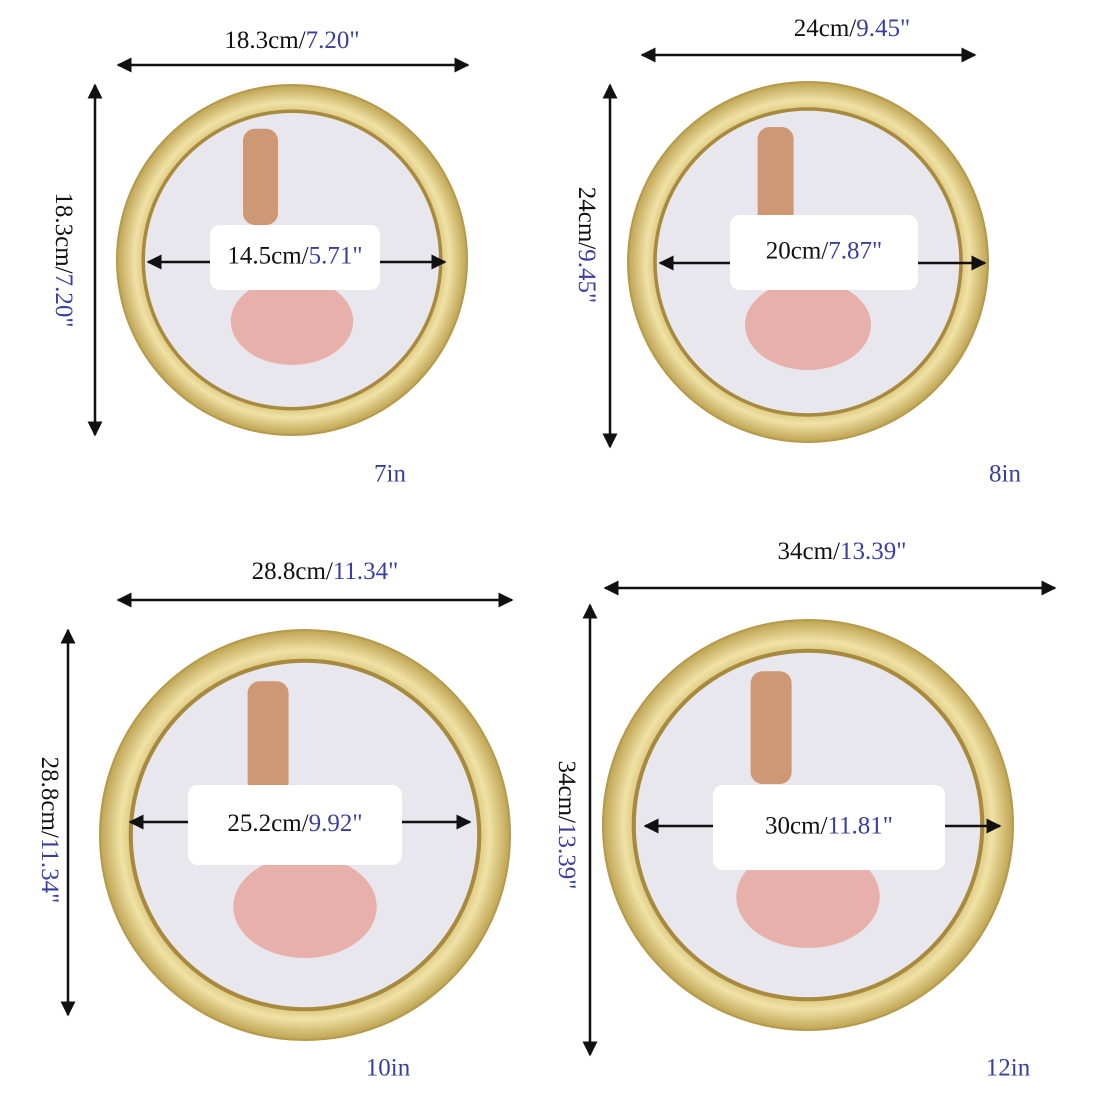 The image size is (1100, 1100). Describe the element at coordinates (336, 255) in the screenshot. I see `inch-text: 5.71"` at that location.